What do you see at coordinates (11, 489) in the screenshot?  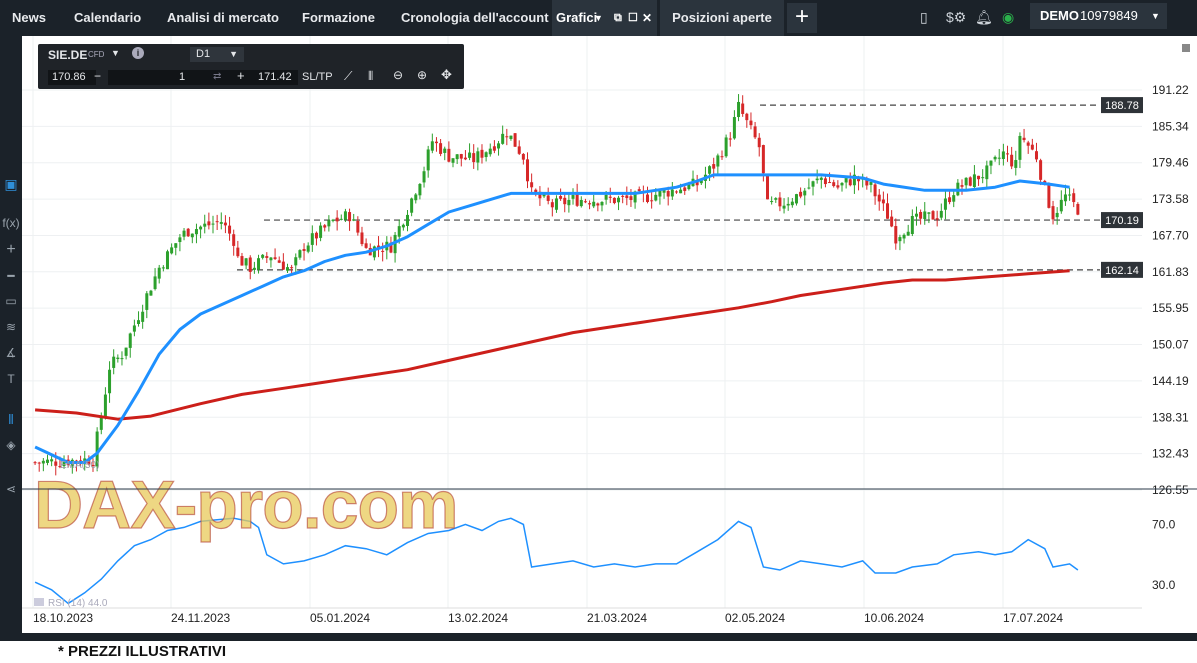 I see `share-icon: ⋖` at bounding box center [11, 489].